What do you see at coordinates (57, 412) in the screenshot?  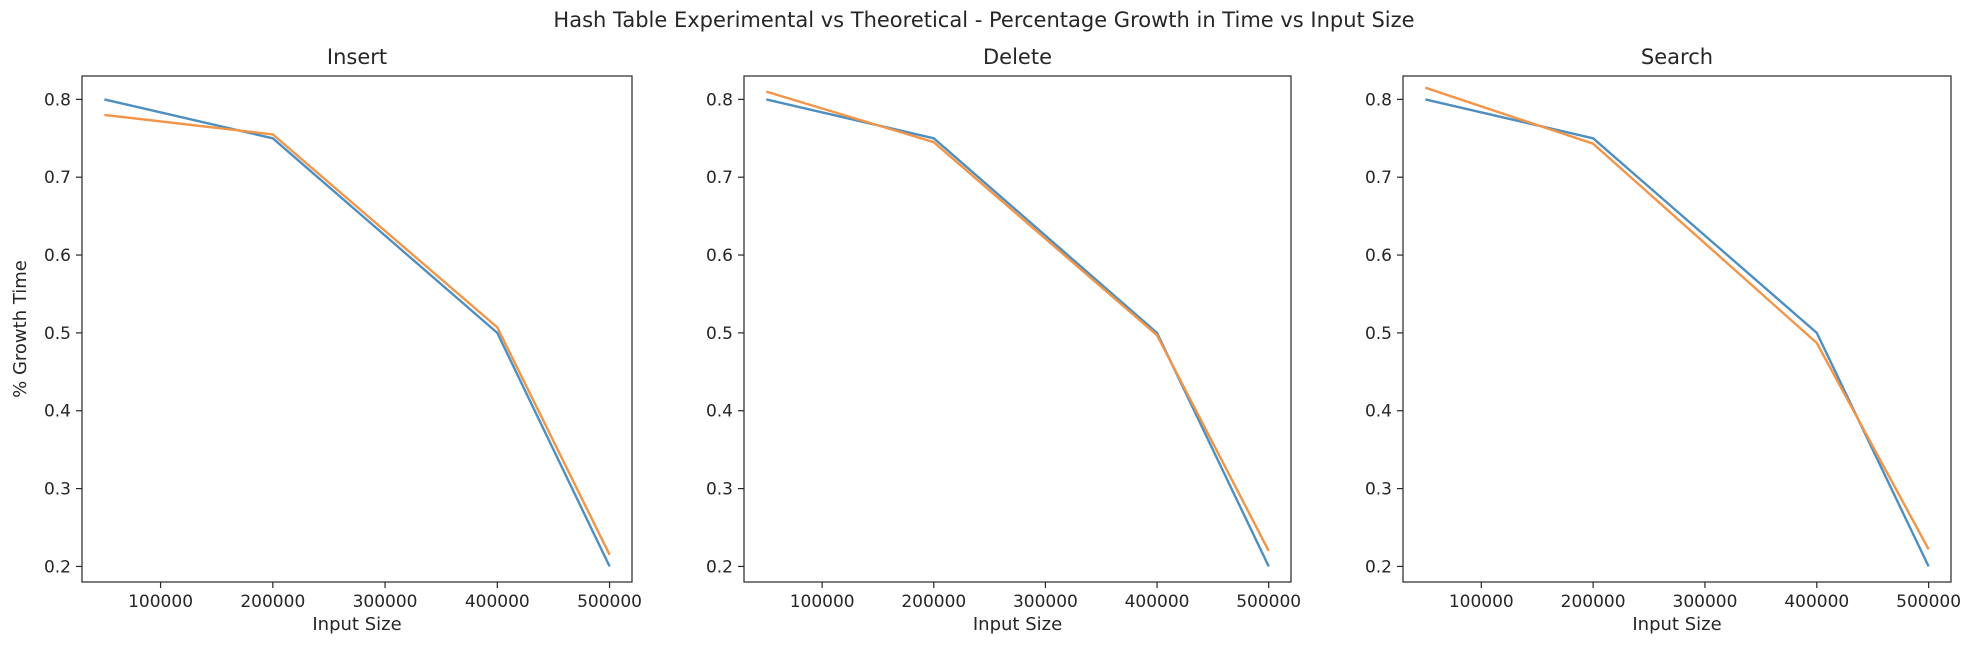 I see `insert-y-tick-label: 0.4` at bounding box center [57, 412].